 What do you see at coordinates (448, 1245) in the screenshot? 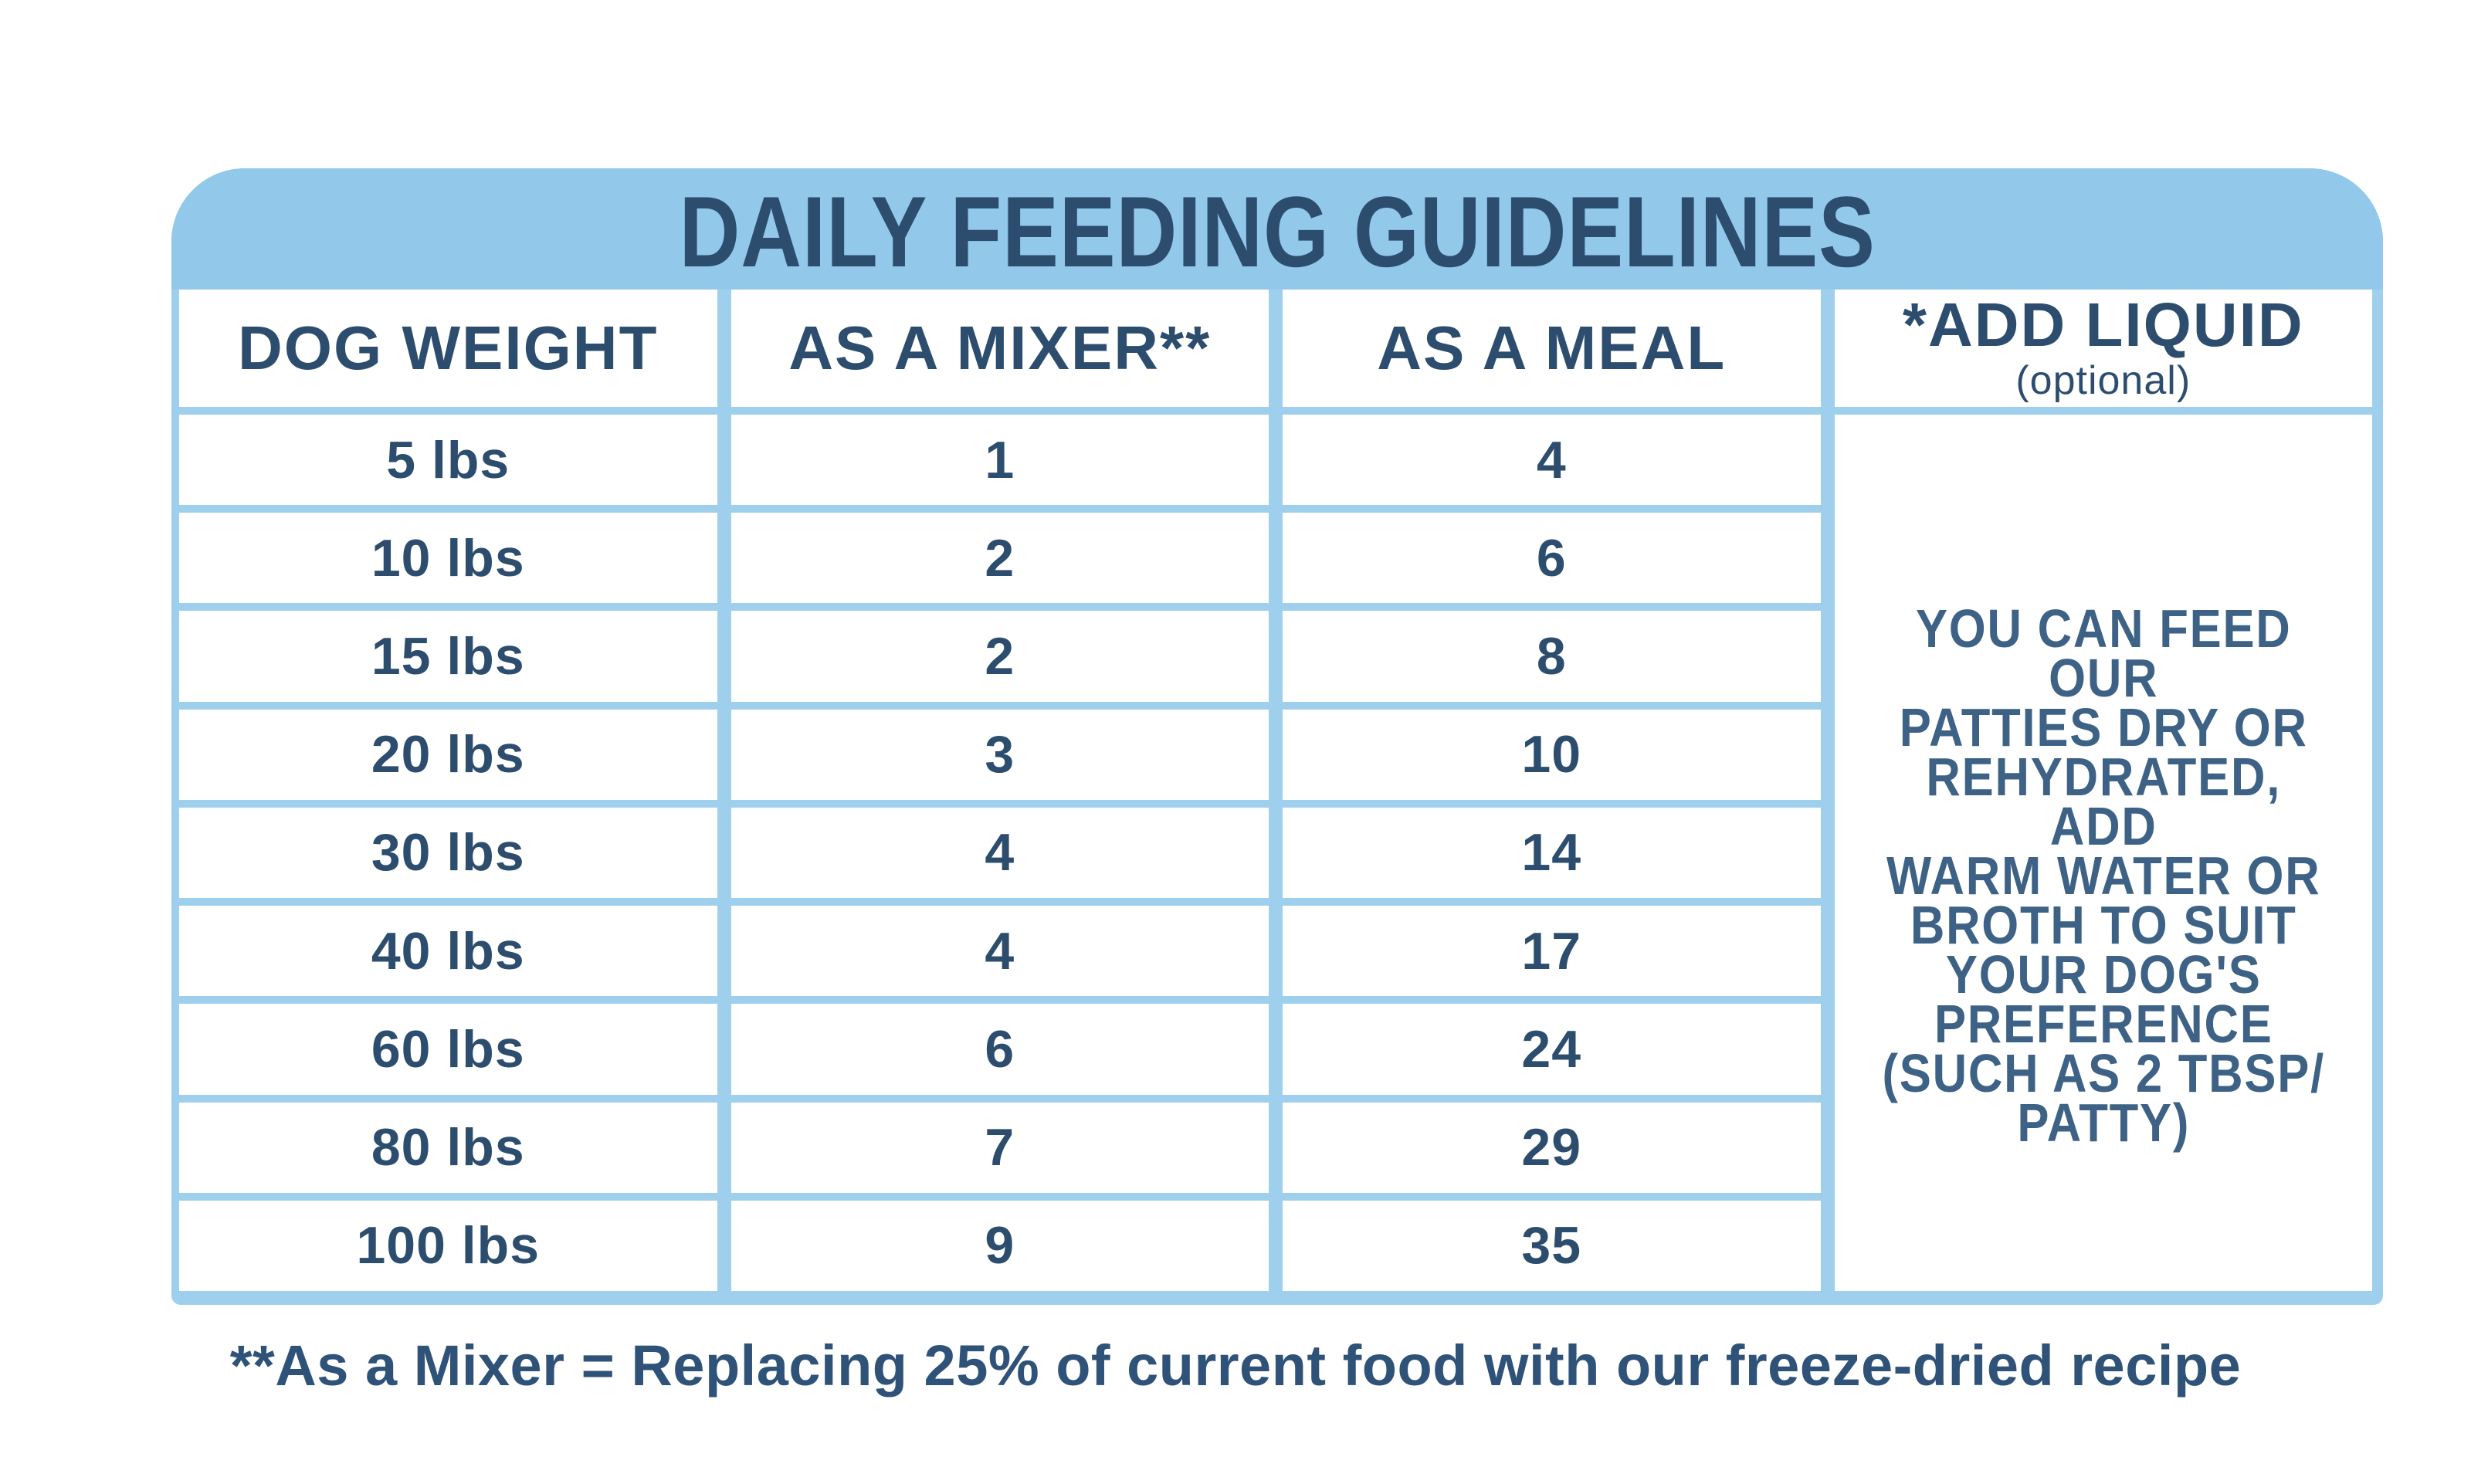
I see `weight-cell: 100 lbs` at bounding box center [448, 1245].